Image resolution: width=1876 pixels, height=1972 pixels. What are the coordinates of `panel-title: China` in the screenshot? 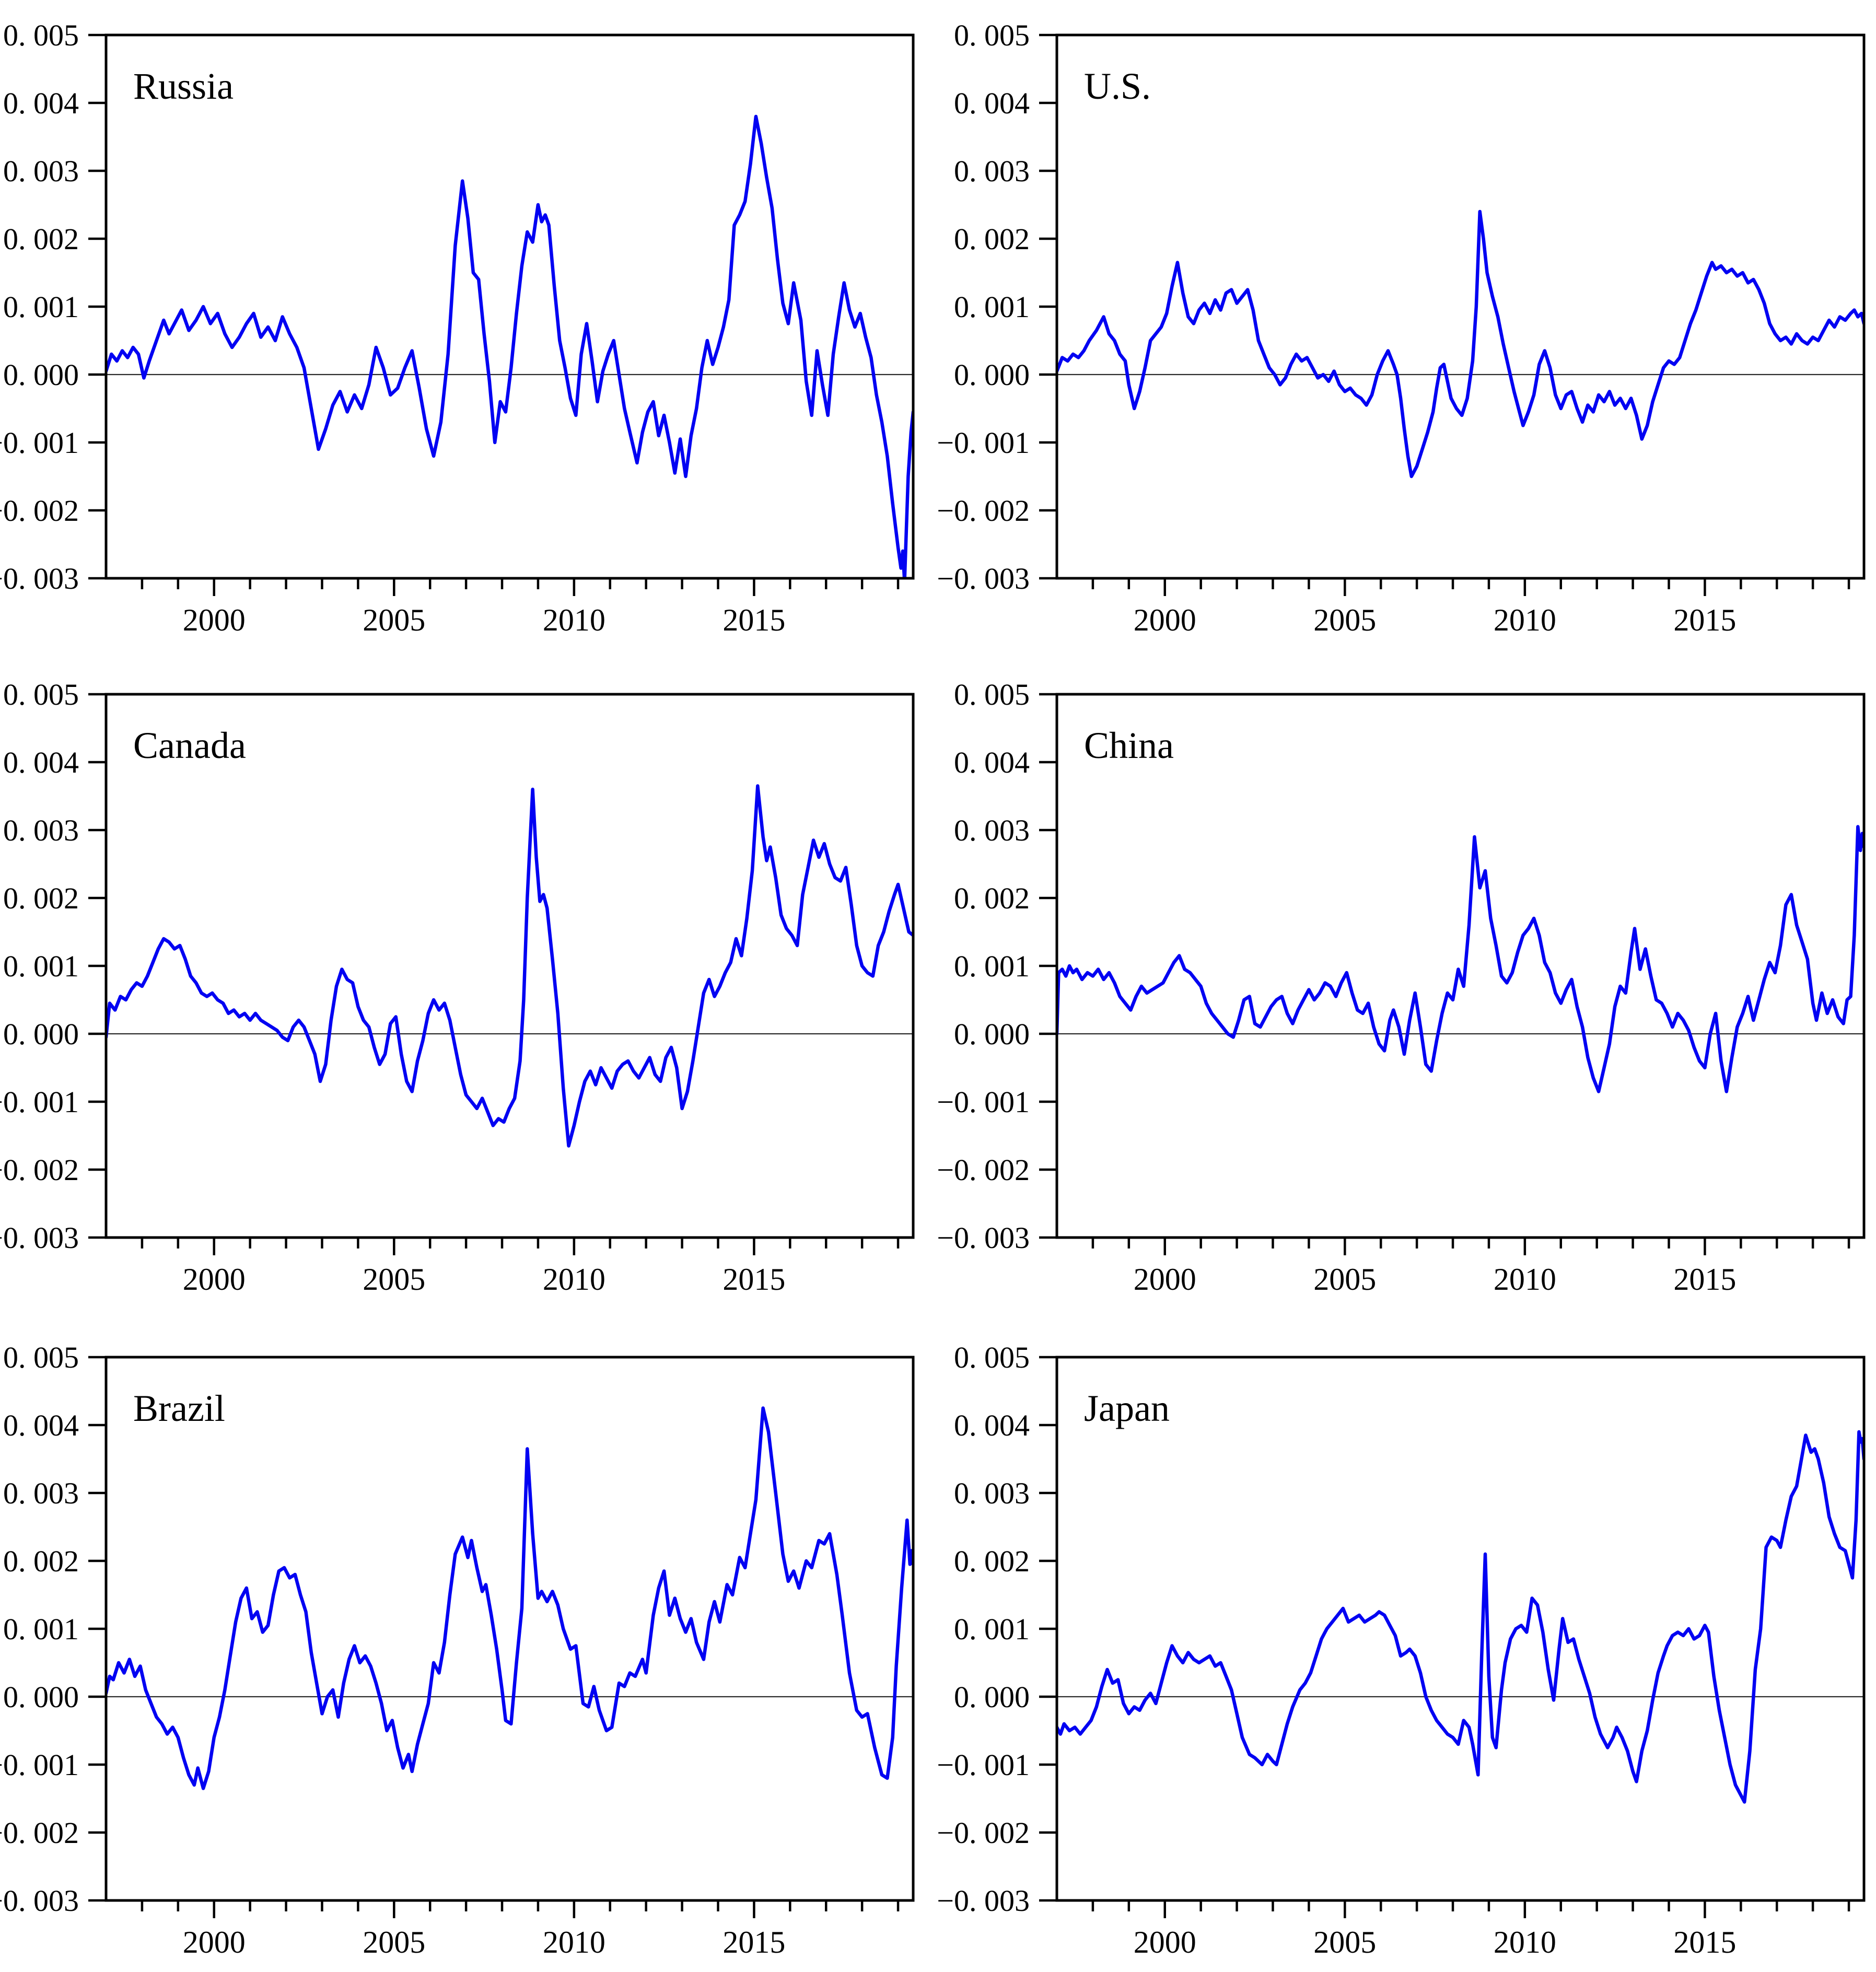 It's located at (1129, 745).